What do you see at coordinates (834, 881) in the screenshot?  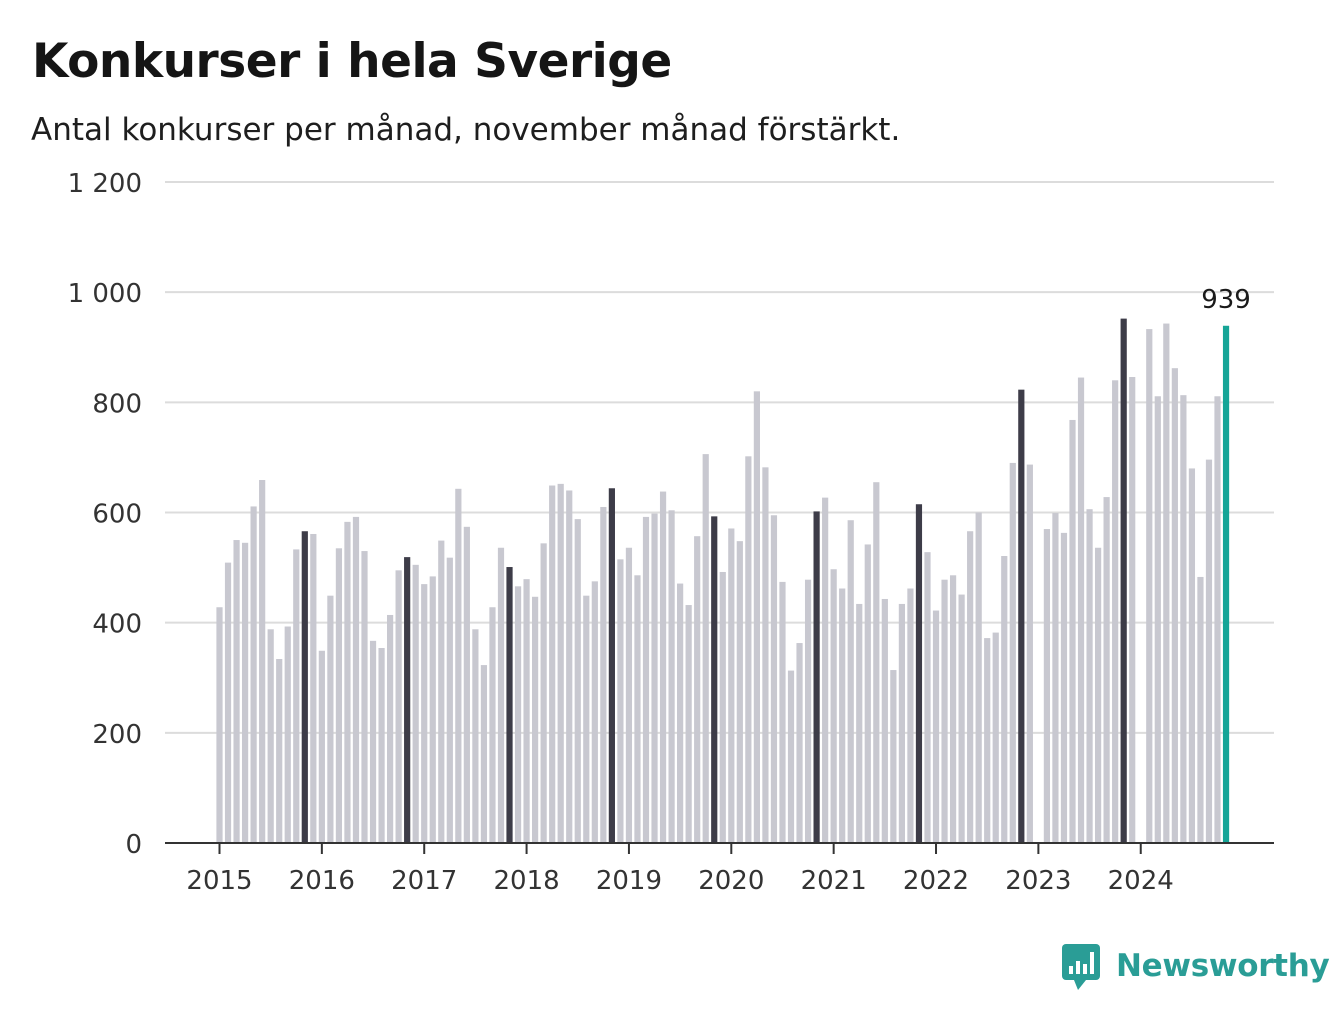 I see `x-tick-label: 2021` at bounding box center [834, 881].